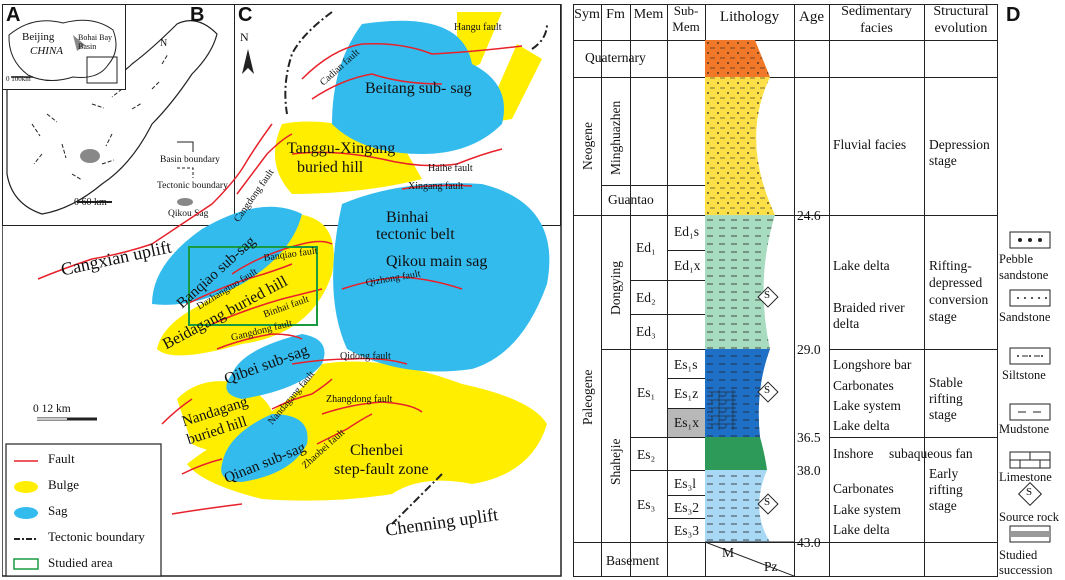 This screenshot has width=1065, height=580. What do you see at coordinates (946, 398) in the screenshot?
I see `evolution-stable-2: rifting` at bounding box center [946, 398].